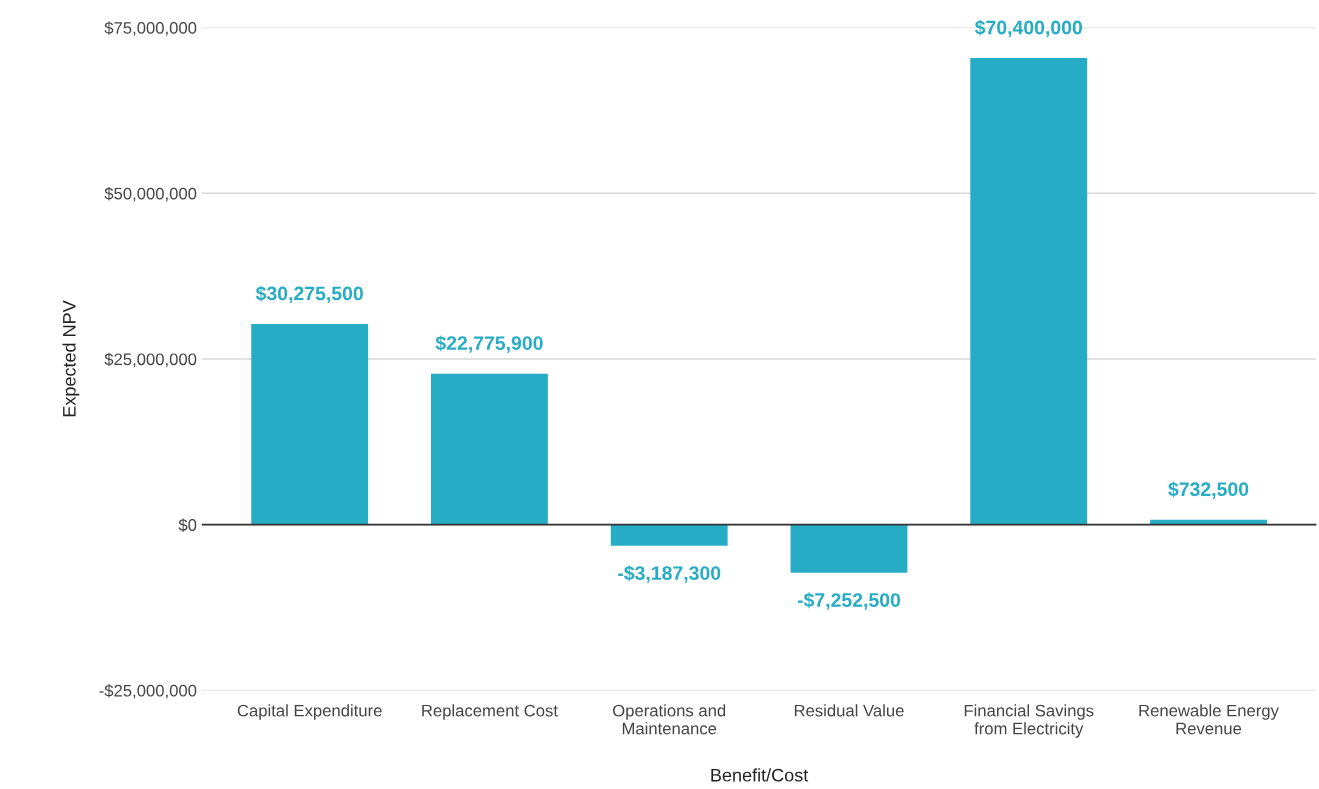 The width and height of the screenshot is (1319, 789). What do you see at coordinates (187, 525) in the screenshot?
I see `y-tick-label: $0` at bounding box center [187, 525].